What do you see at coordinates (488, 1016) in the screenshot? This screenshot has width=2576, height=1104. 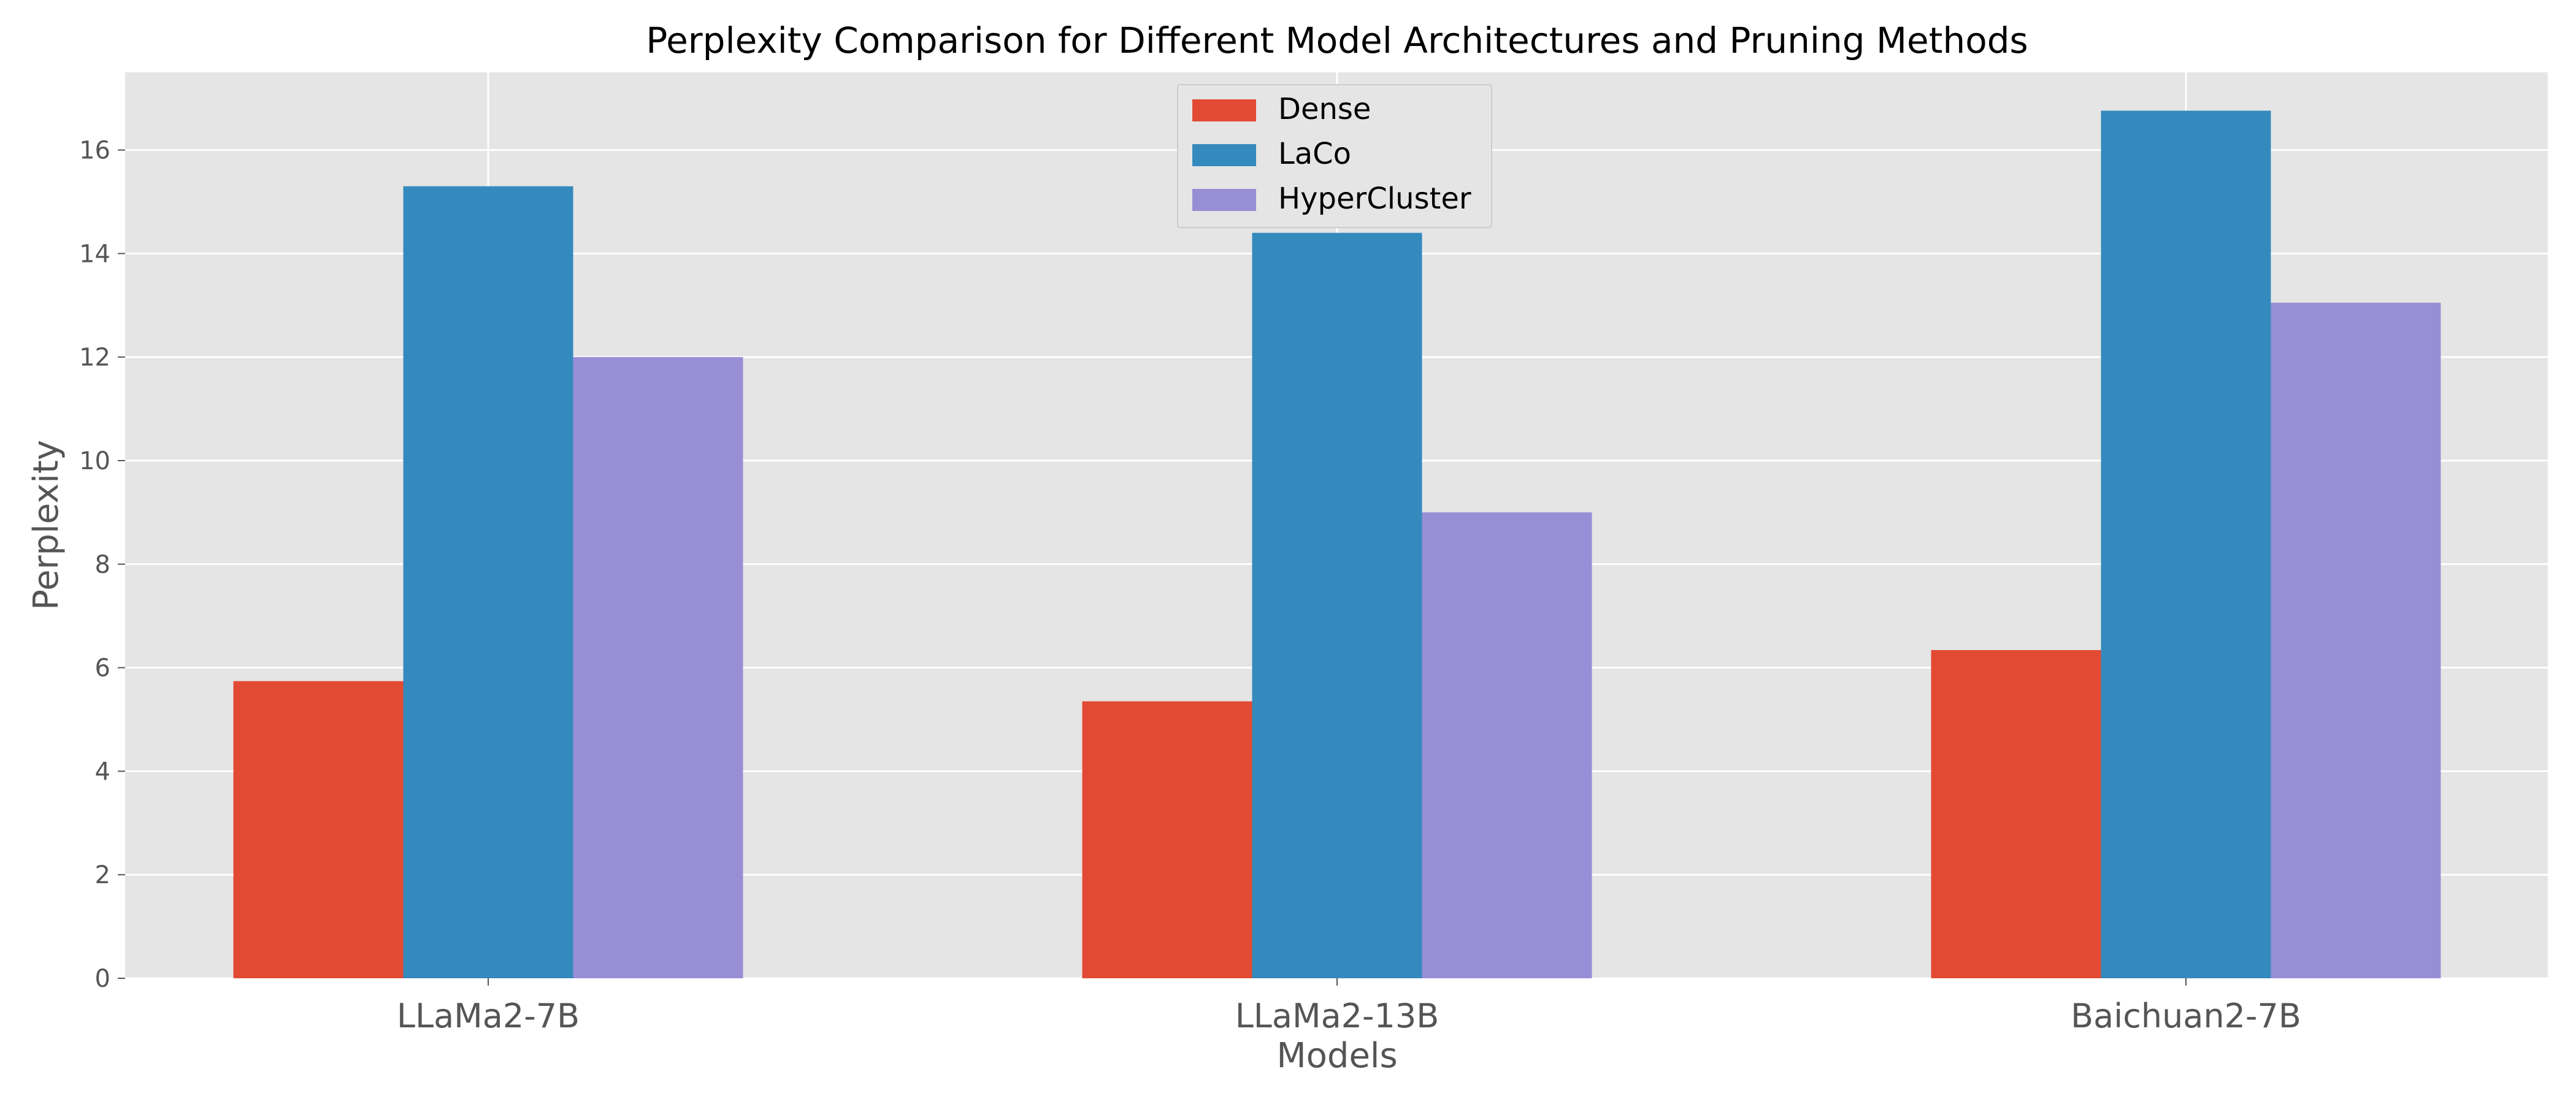 I see `x-tick-label: LLaMa2-7B` at bounding box center [488, 1016].